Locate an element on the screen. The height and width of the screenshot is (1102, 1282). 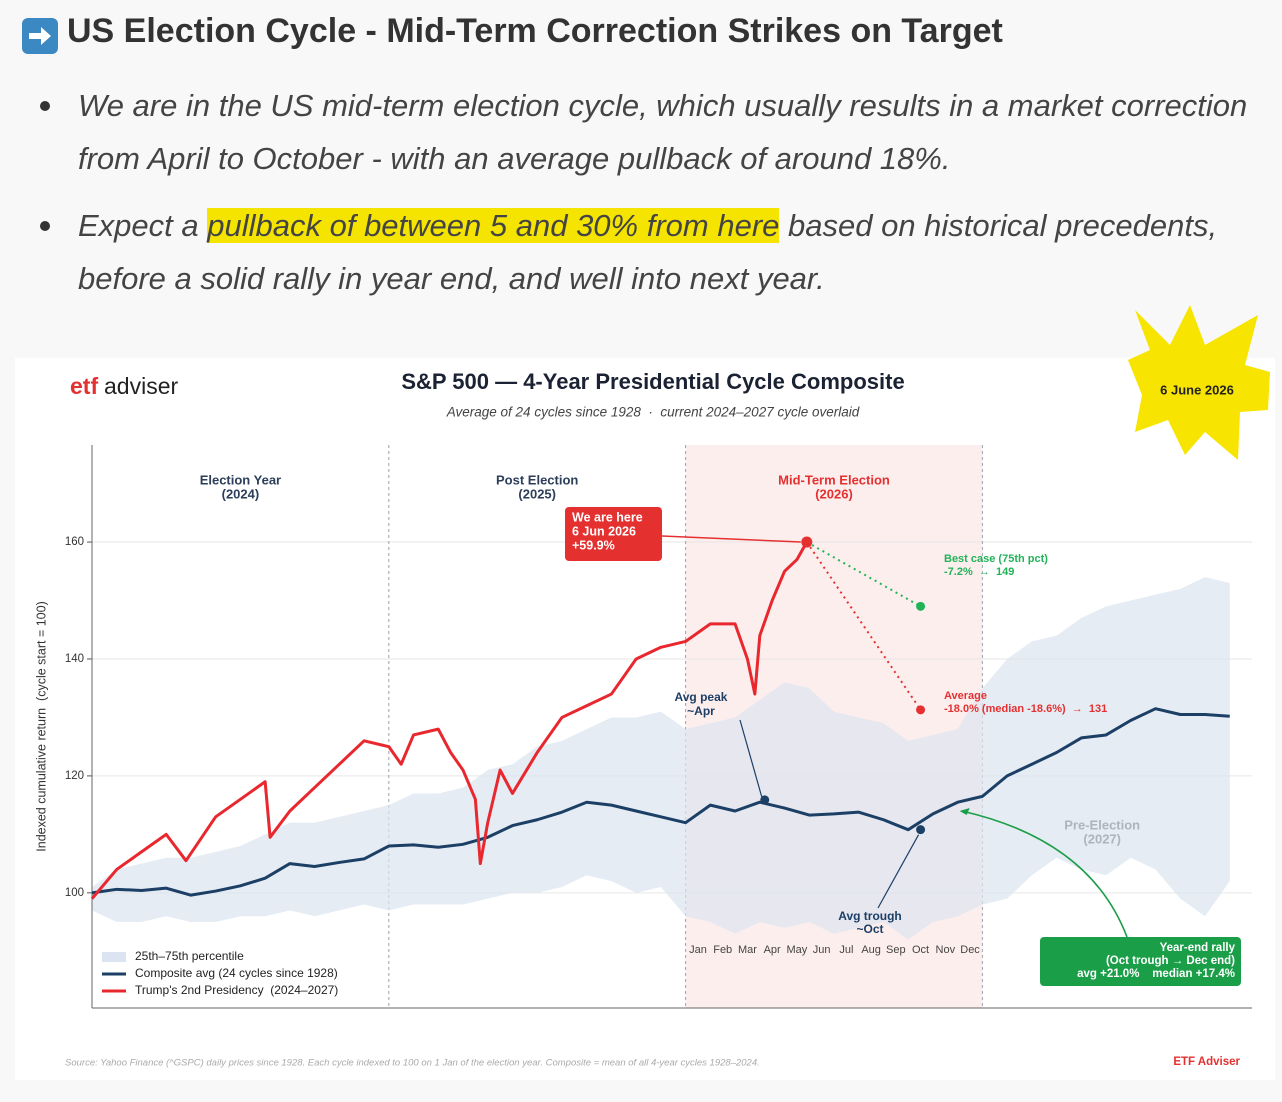
arrow-head is located at coordinates (964, 811).